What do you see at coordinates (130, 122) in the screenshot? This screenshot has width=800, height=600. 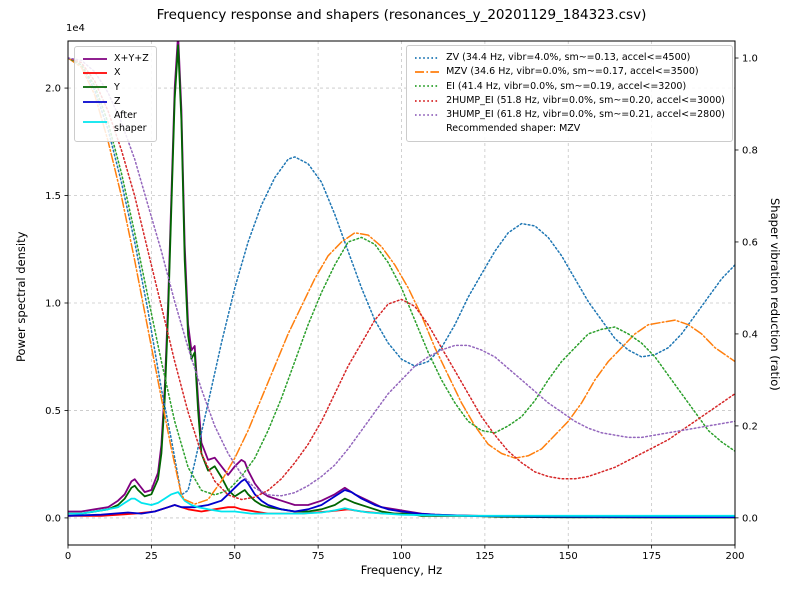 I see `legend-item-label: After shaper` at bounding box center [130, 122].